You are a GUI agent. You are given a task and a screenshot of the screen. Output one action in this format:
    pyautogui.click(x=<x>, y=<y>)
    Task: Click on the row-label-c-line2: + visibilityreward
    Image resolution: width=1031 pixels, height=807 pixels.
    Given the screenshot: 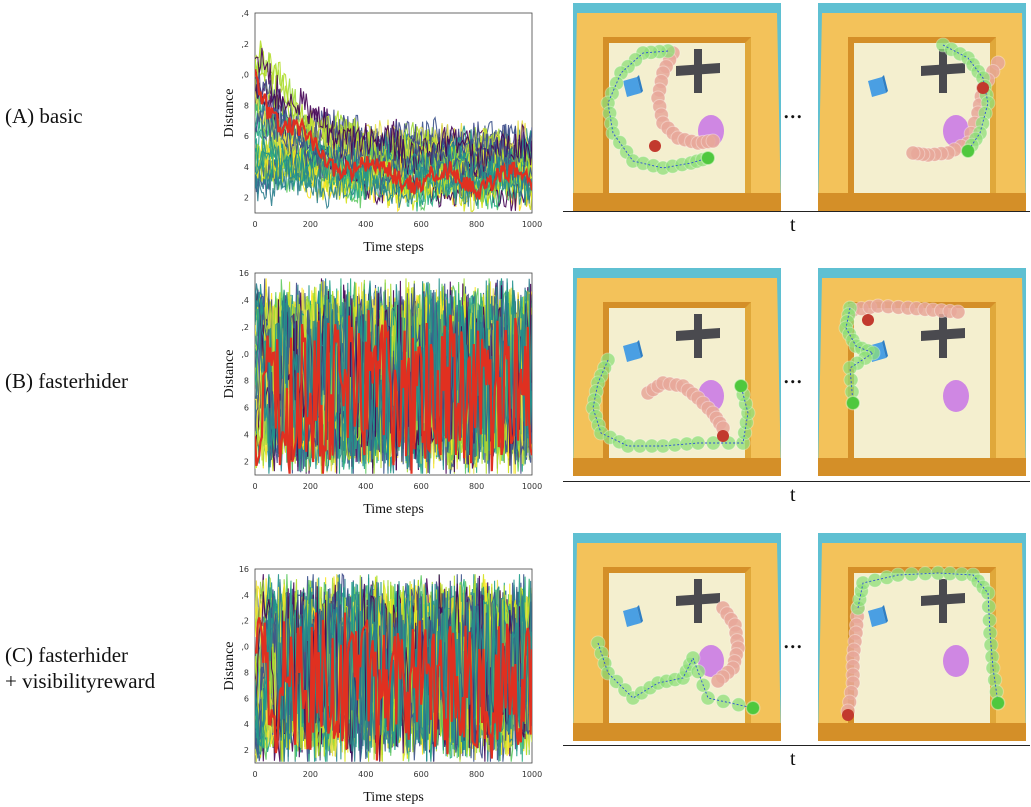 What is the action you would take?
    pyautogui.click(x=80, y=681)
    